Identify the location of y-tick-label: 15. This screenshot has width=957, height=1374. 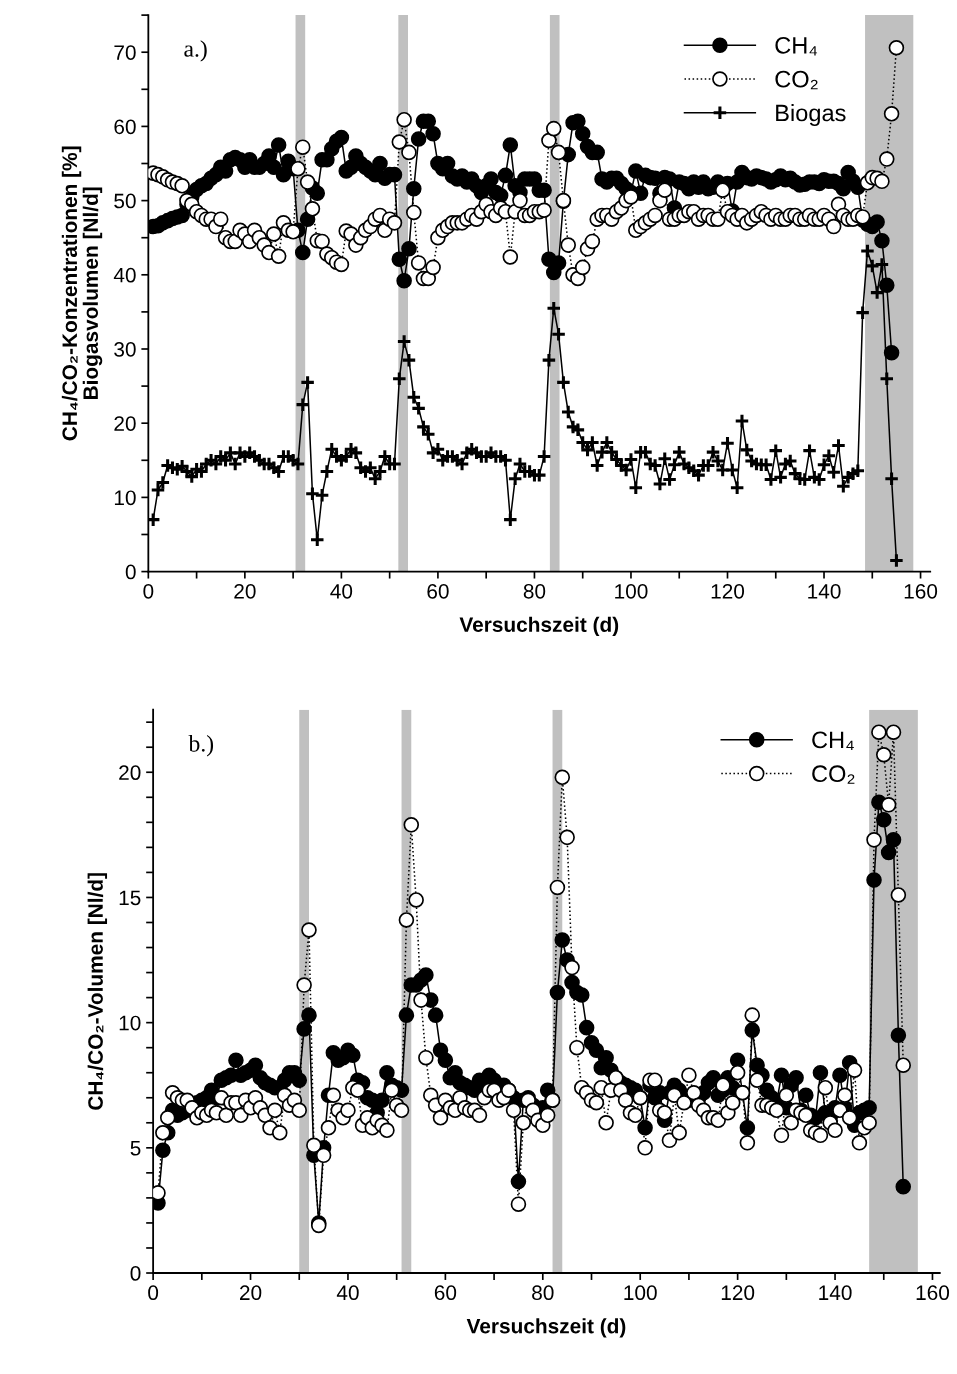
(130, 898).